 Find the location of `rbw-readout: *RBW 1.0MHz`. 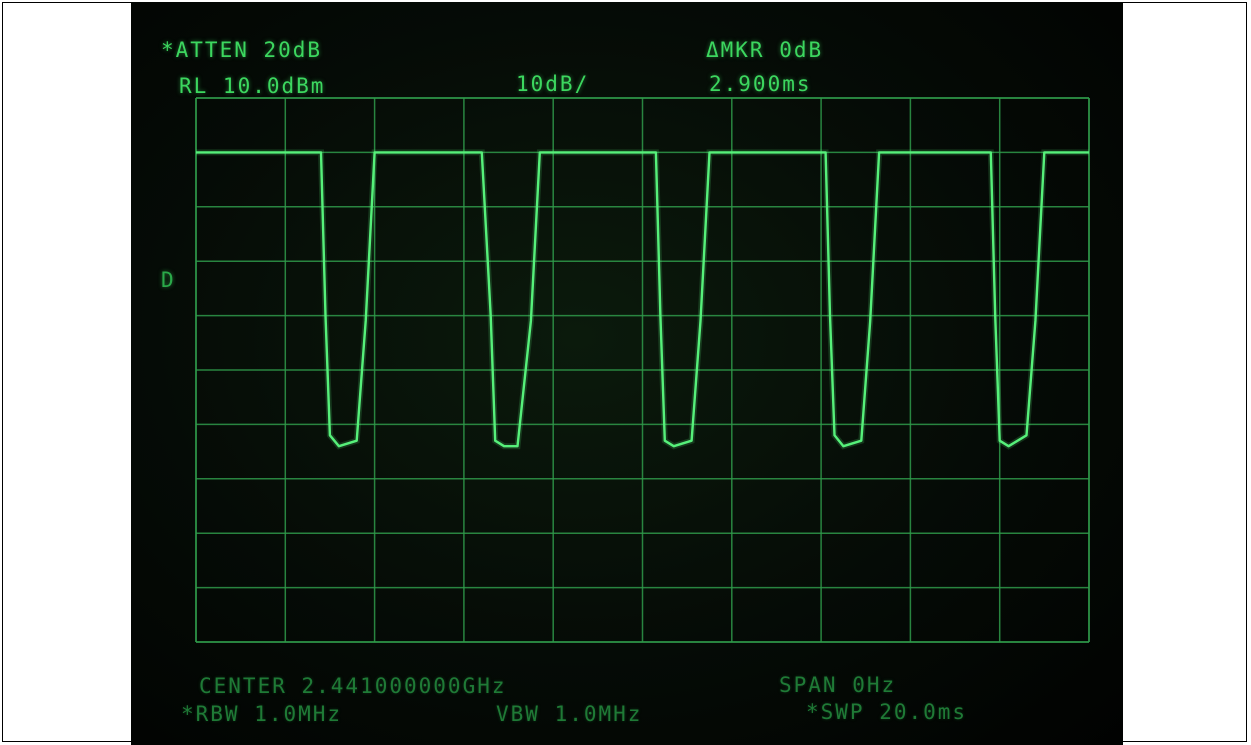

rbw-readout: *RBW 1.0MHz is located at coordinates (261, 714).